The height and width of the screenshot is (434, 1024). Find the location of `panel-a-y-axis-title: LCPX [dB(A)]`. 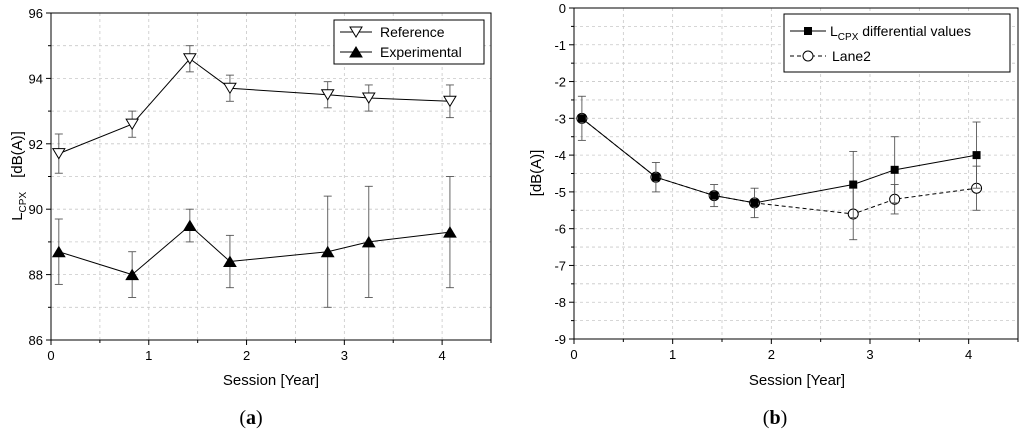

panel-a-y-axis-title: LCPX [dB(A)] is located at coordinates (19, 176).